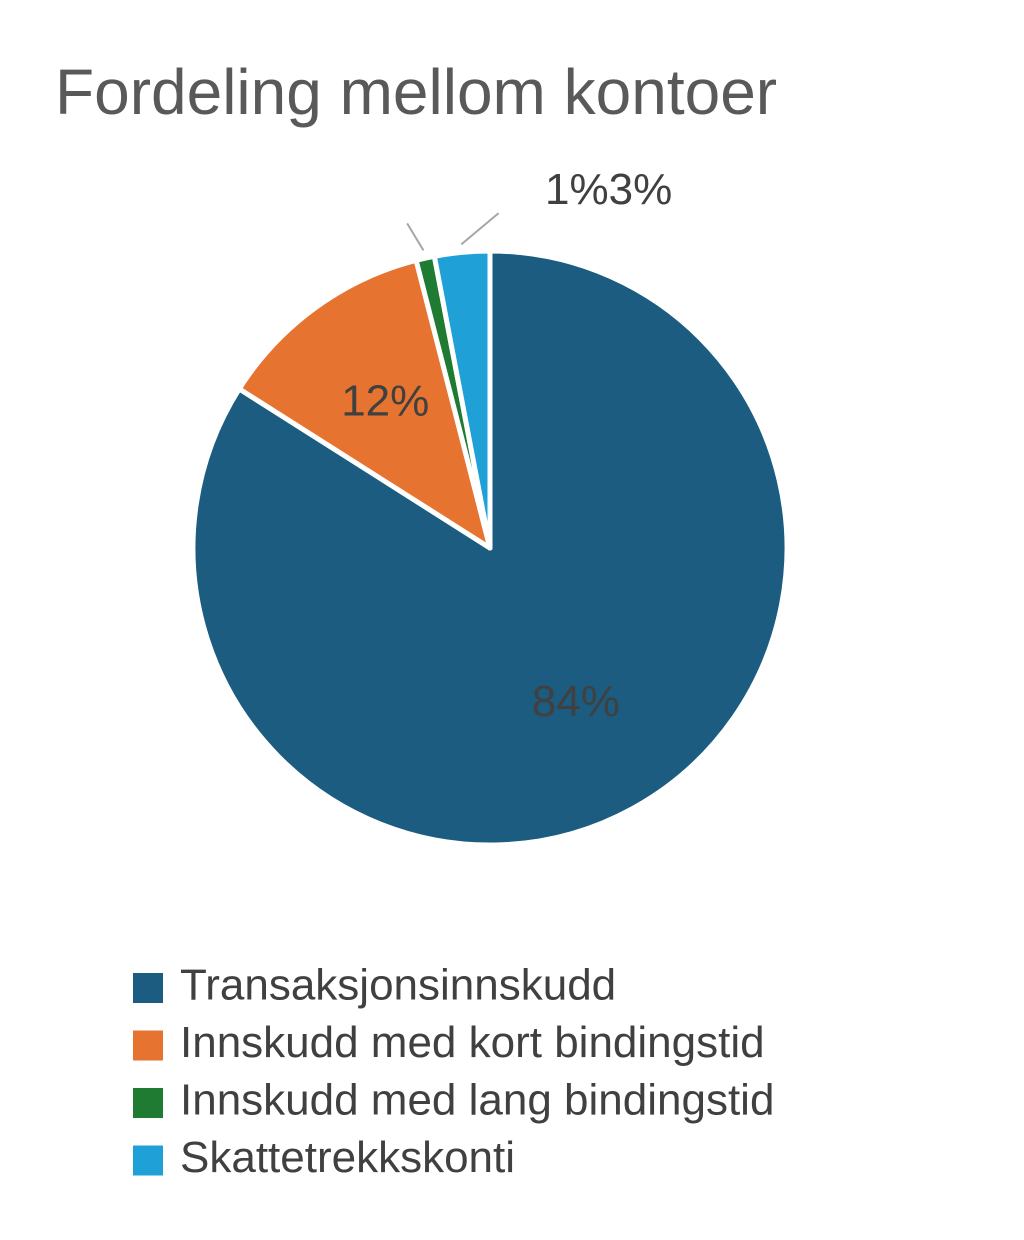 The height and width of the screenshot is (1240, 1024). I want to click on data-label: 84%, so click(576, 701).